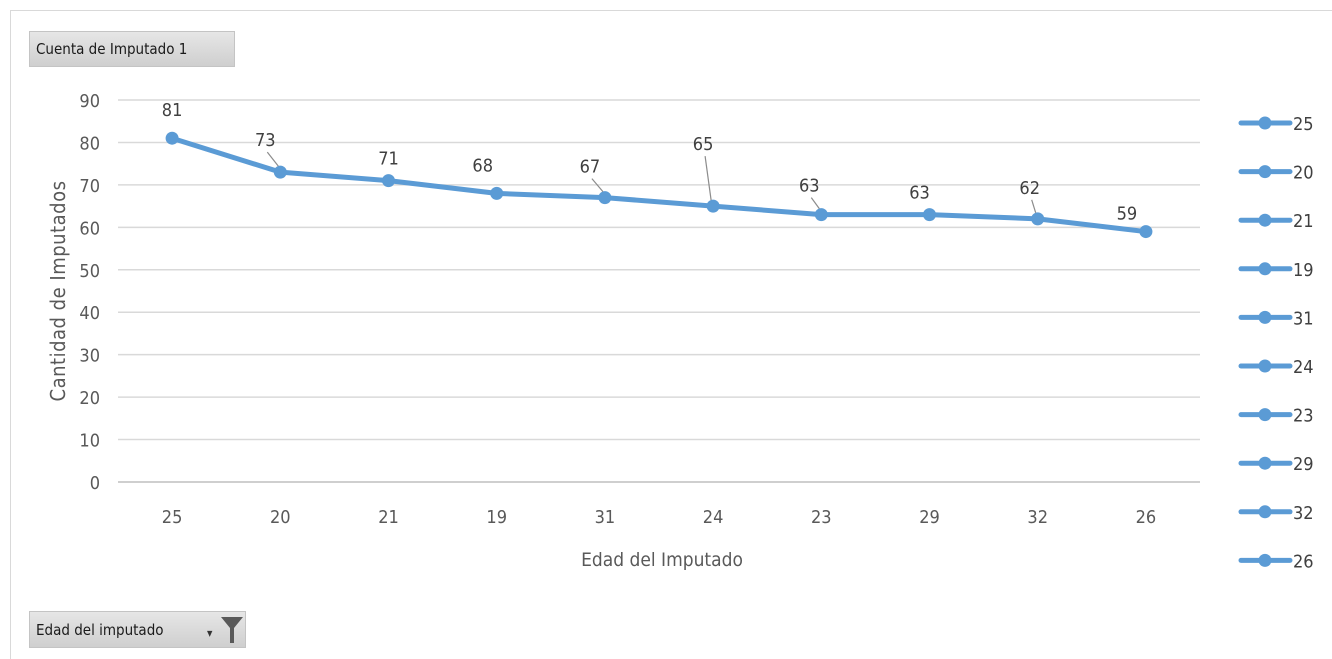 This screenshot has height=659, width=1332. Describe the element at coordinates (388, 517) in the screenshot. I see `x-tick-label: 21` at that location.